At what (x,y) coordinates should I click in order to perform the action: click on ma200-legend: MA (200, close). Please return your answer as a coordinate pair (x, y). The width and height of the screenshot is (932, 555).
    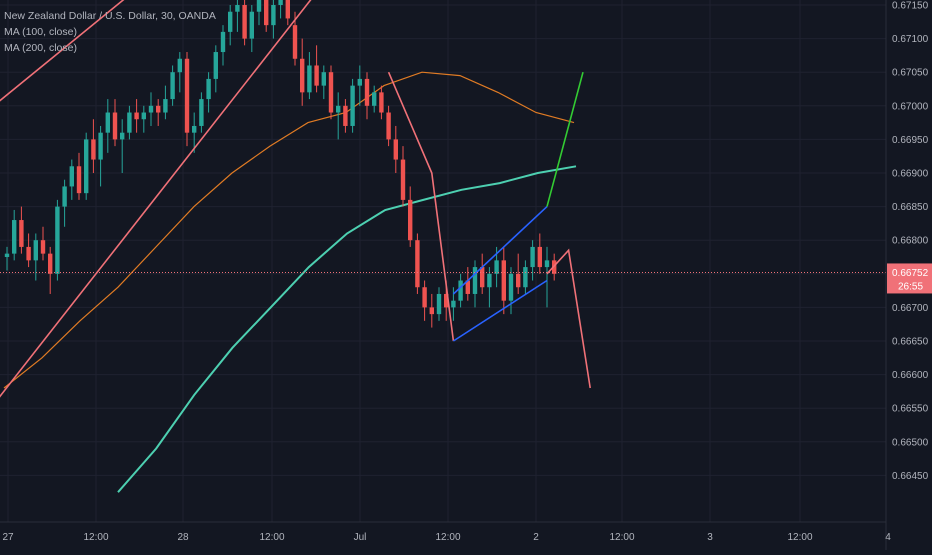
    Looking at the image, I should click on (40, 48).